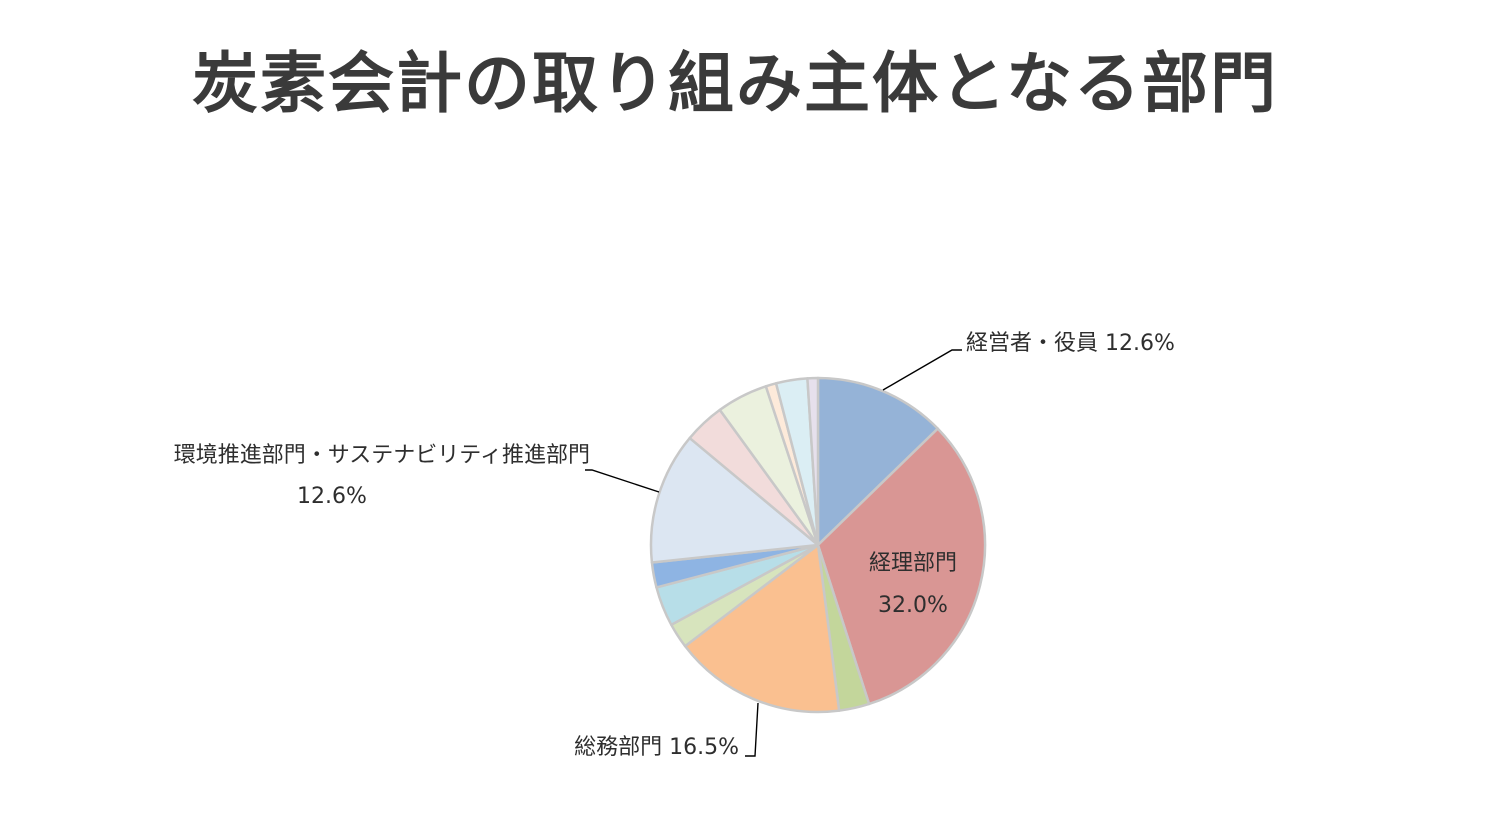 The image size is (1500, 815). What do you see at coordinates (622, 481) in the screenshot?
I see `leader-line-environment` at bounding box center [622, 481].